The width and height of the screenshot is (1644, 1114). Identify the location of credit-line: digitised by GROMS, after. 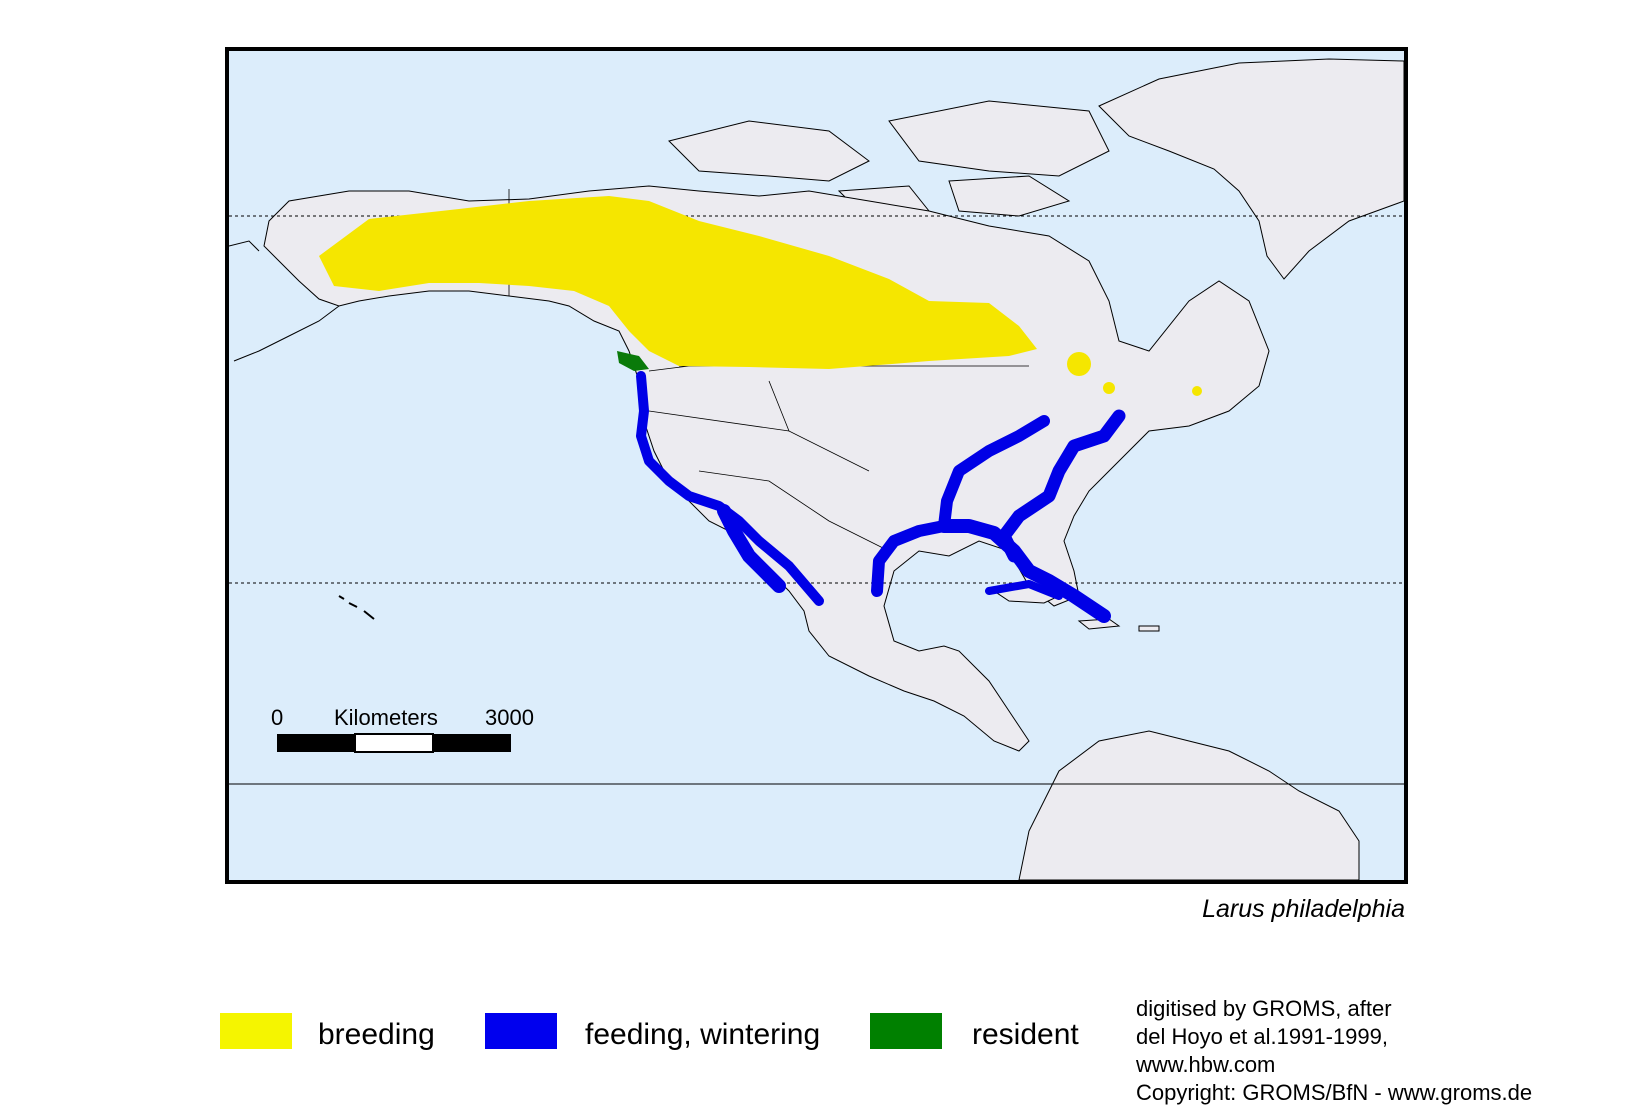
(1264, 1008).